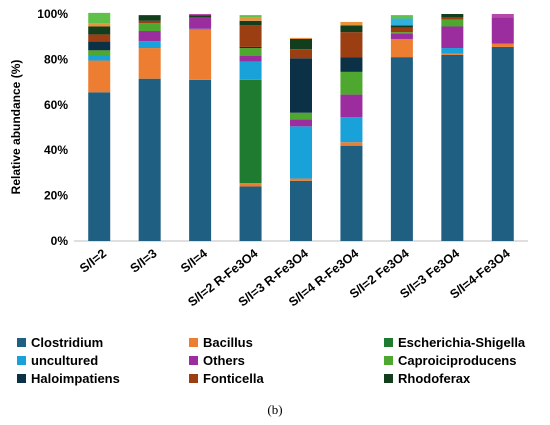 The image size is (550, 425). What do you see at coordinates (434, 378) in the screenshot?
I see `legend-label: Rhodoferax` at bounding box center [434, 378].